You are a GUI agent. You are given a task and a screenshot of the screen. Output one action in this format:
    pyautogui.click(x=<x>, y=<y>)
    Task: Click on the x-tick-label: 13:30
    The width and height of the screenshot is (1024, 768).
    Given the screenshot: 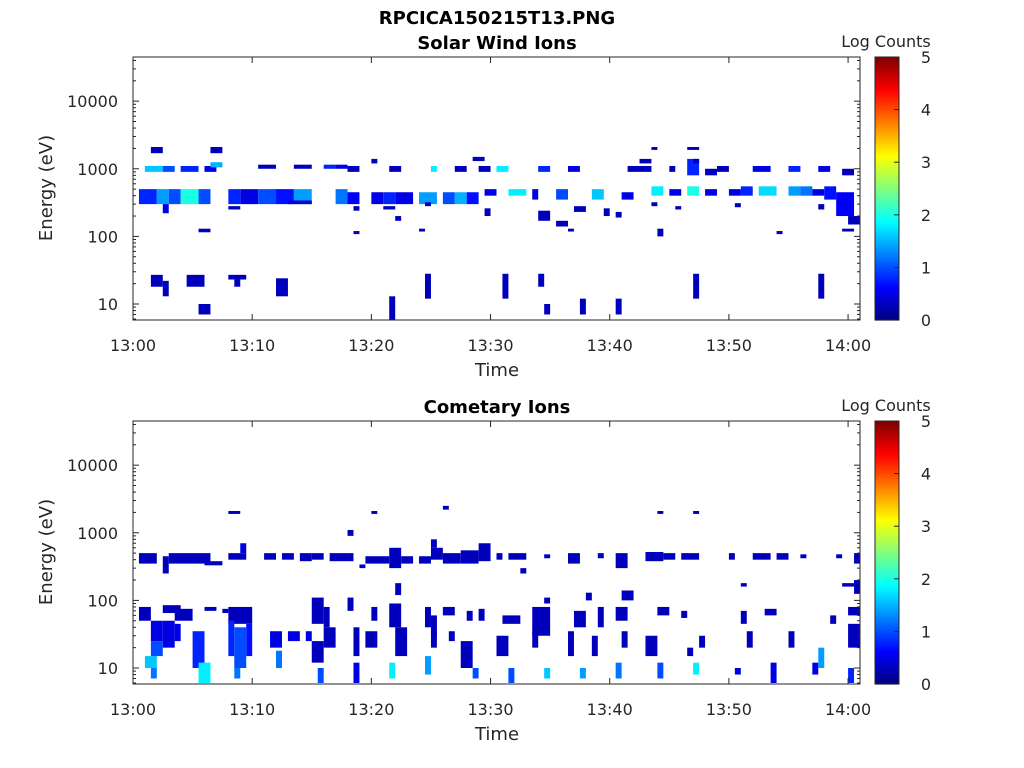 What is the action you would take?
    pyautogui.click(x=490, y=345)
    